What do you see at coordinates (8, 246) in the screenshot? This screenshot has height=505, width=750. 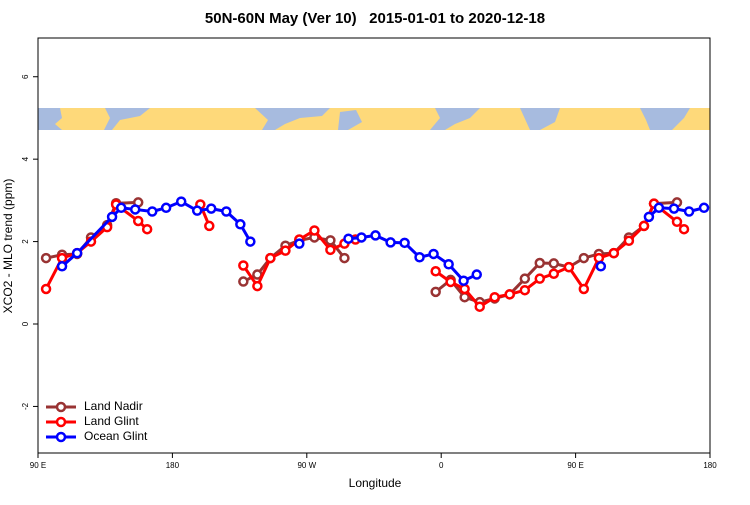 I see `y-axis-label: XCO2 - MLO trend (ppm)` at bounding box center [8, 246].